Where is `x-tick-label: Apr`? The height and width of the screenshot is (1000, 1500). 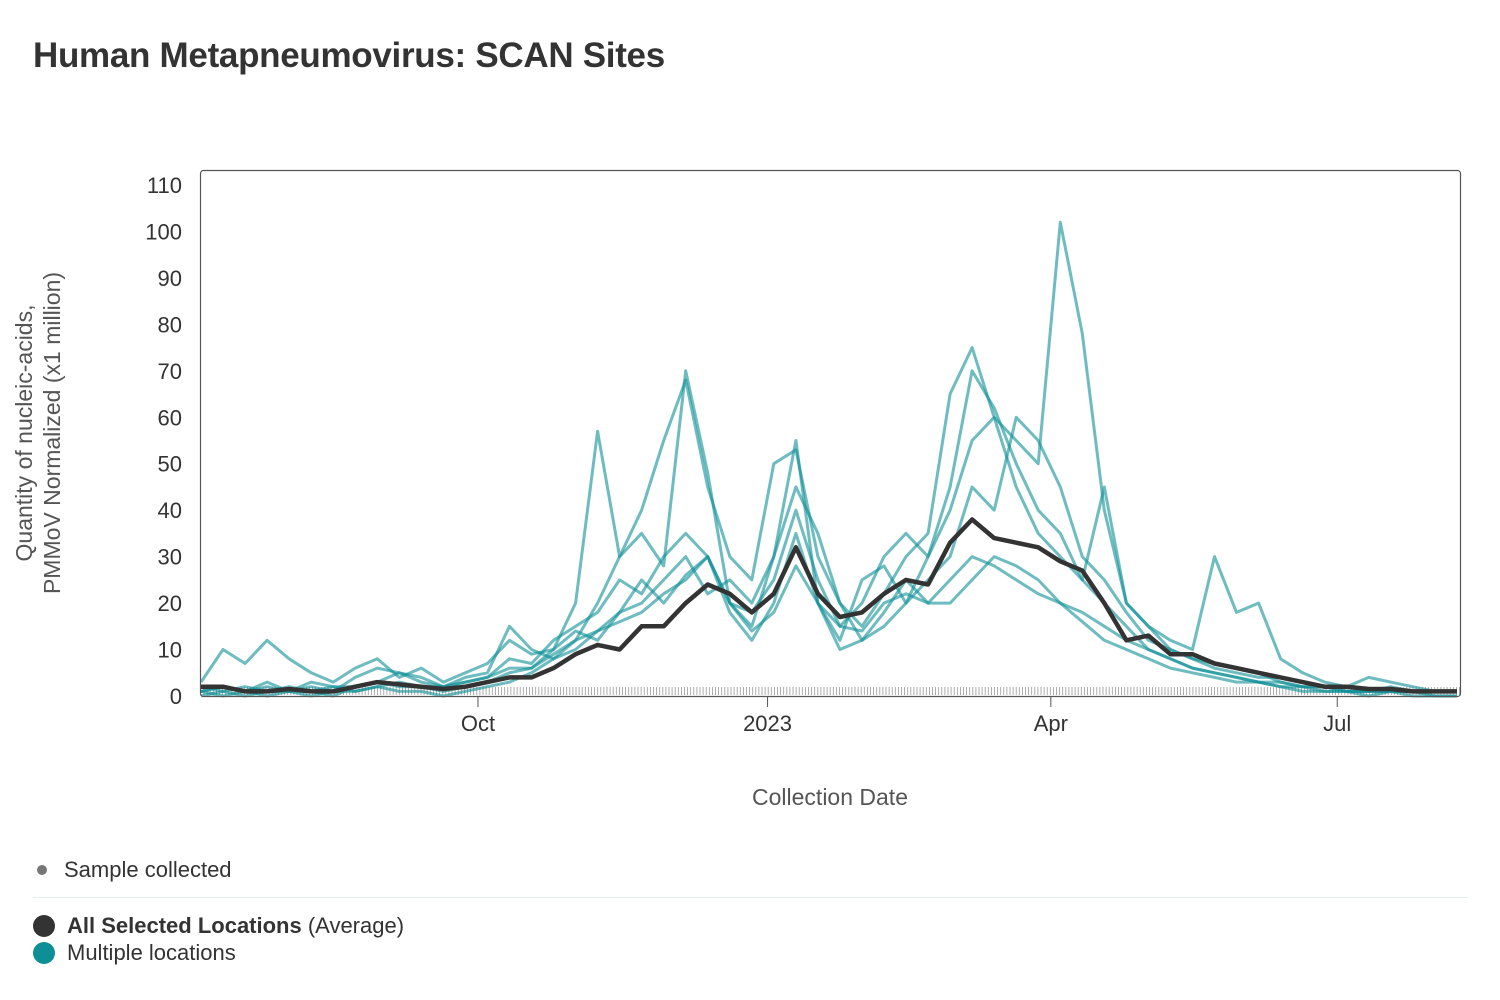
x-tick-label: Apr is located at coordinates (1051, 723).